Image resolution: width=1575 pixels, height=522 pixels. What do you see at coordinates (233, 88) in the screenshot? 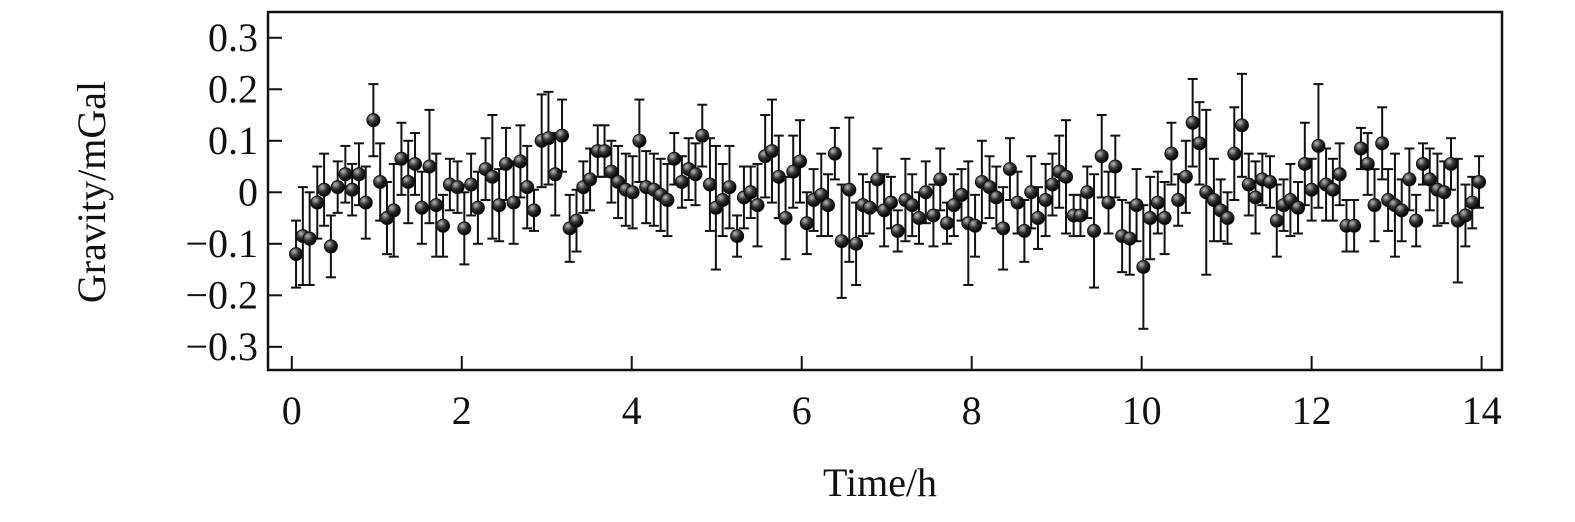
I see `y-tick-label: 0.2` at bounding box center [233, 88].